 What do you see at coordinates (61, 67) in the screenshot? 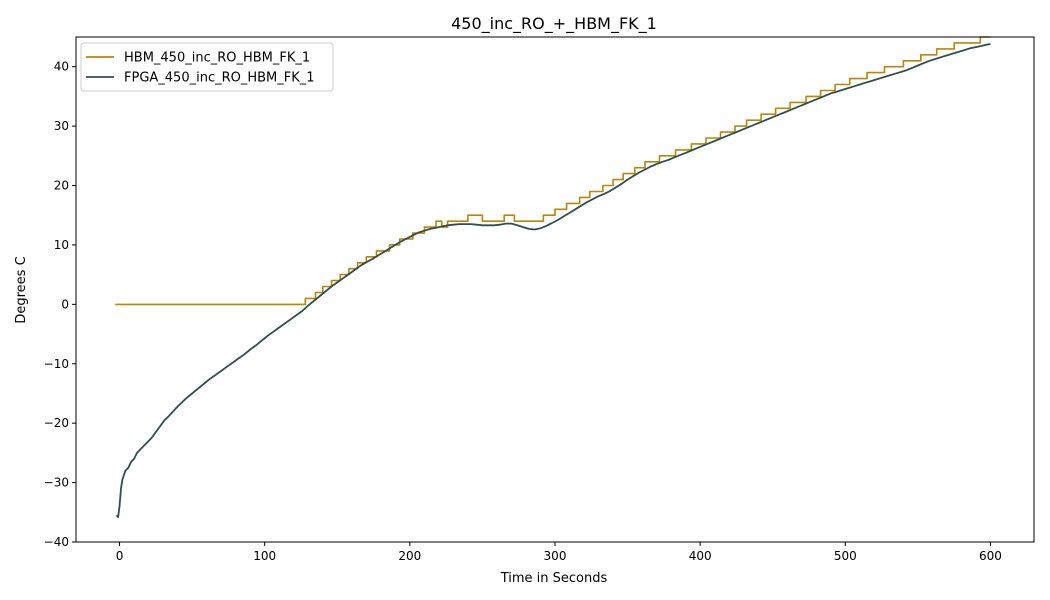
I see `y-tick-label: 40` at bounding box center [61, 67].